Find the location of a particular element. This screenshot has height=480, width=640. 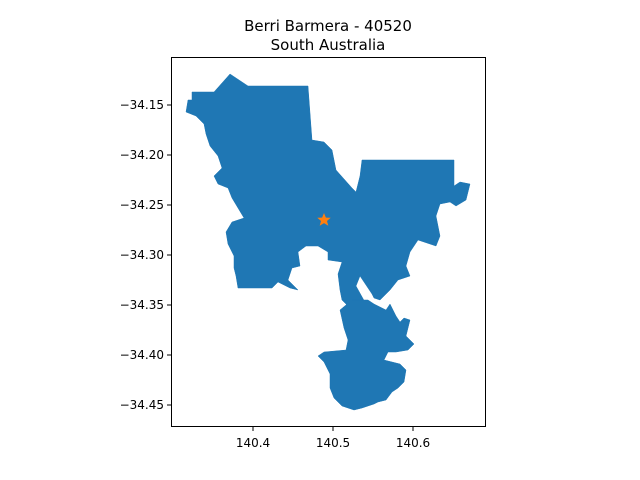

y-tick-label: −34.45 is located at coordinates (142, 405).